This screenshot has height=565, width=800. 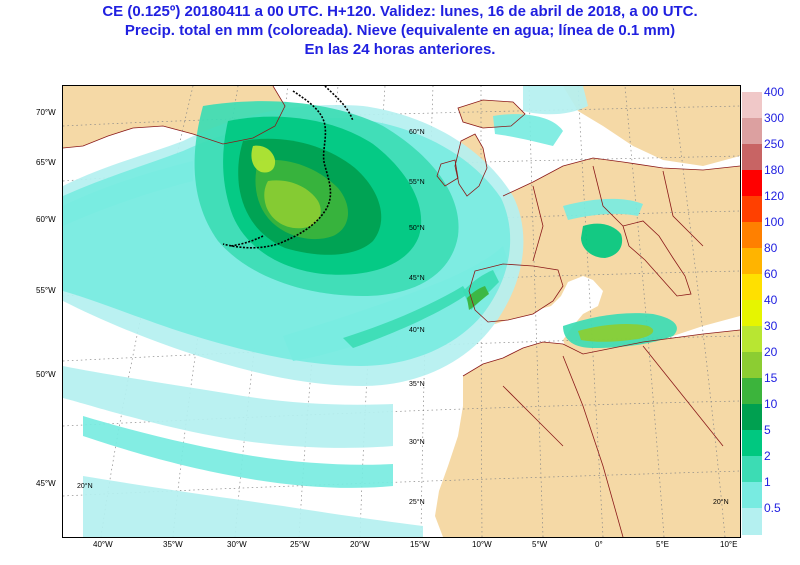 I want to click on lat-label-45n: 45°N, so click(x=417, y=278).